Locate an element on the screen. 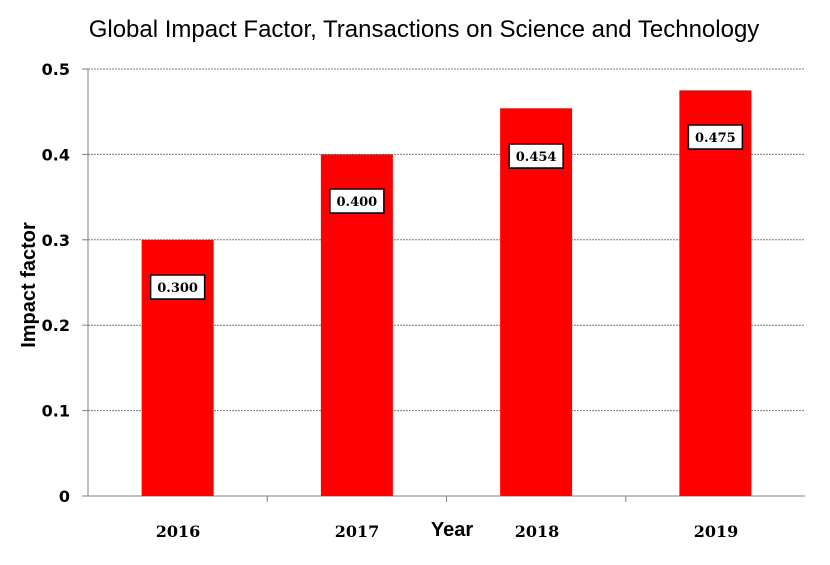 Image resolution: width=830 pixels, height=565 pixels. data-label-box-2017 is located at coordinates (357, 201).